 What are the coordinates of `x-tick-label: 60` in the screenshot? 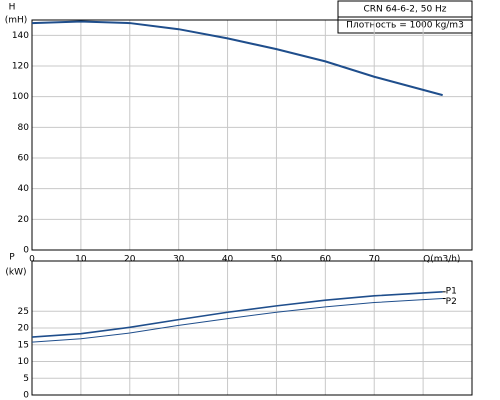 It's located at (326, 260).